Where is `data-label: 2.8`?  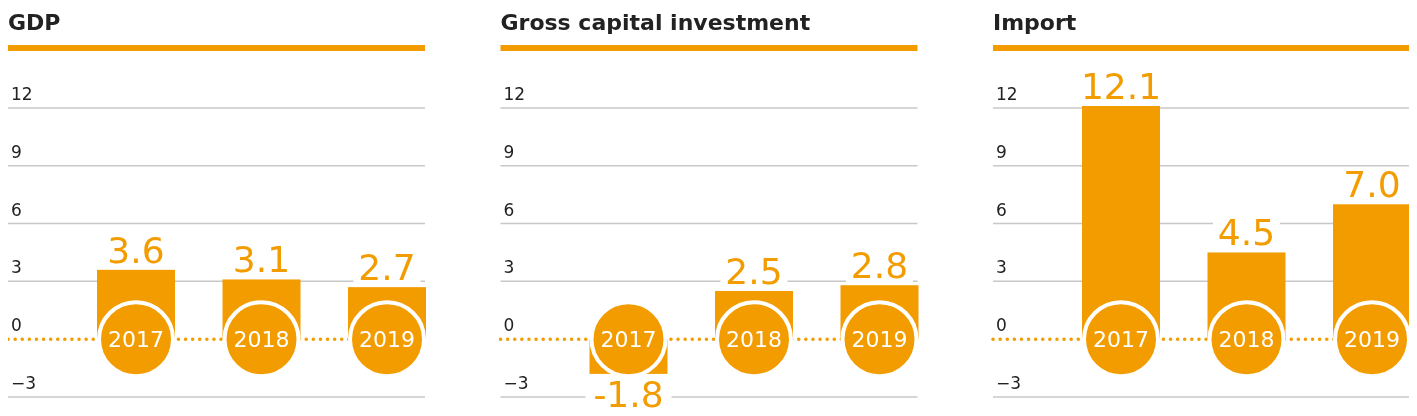
data-label: 2.8 is located at coordinates (879, 266).